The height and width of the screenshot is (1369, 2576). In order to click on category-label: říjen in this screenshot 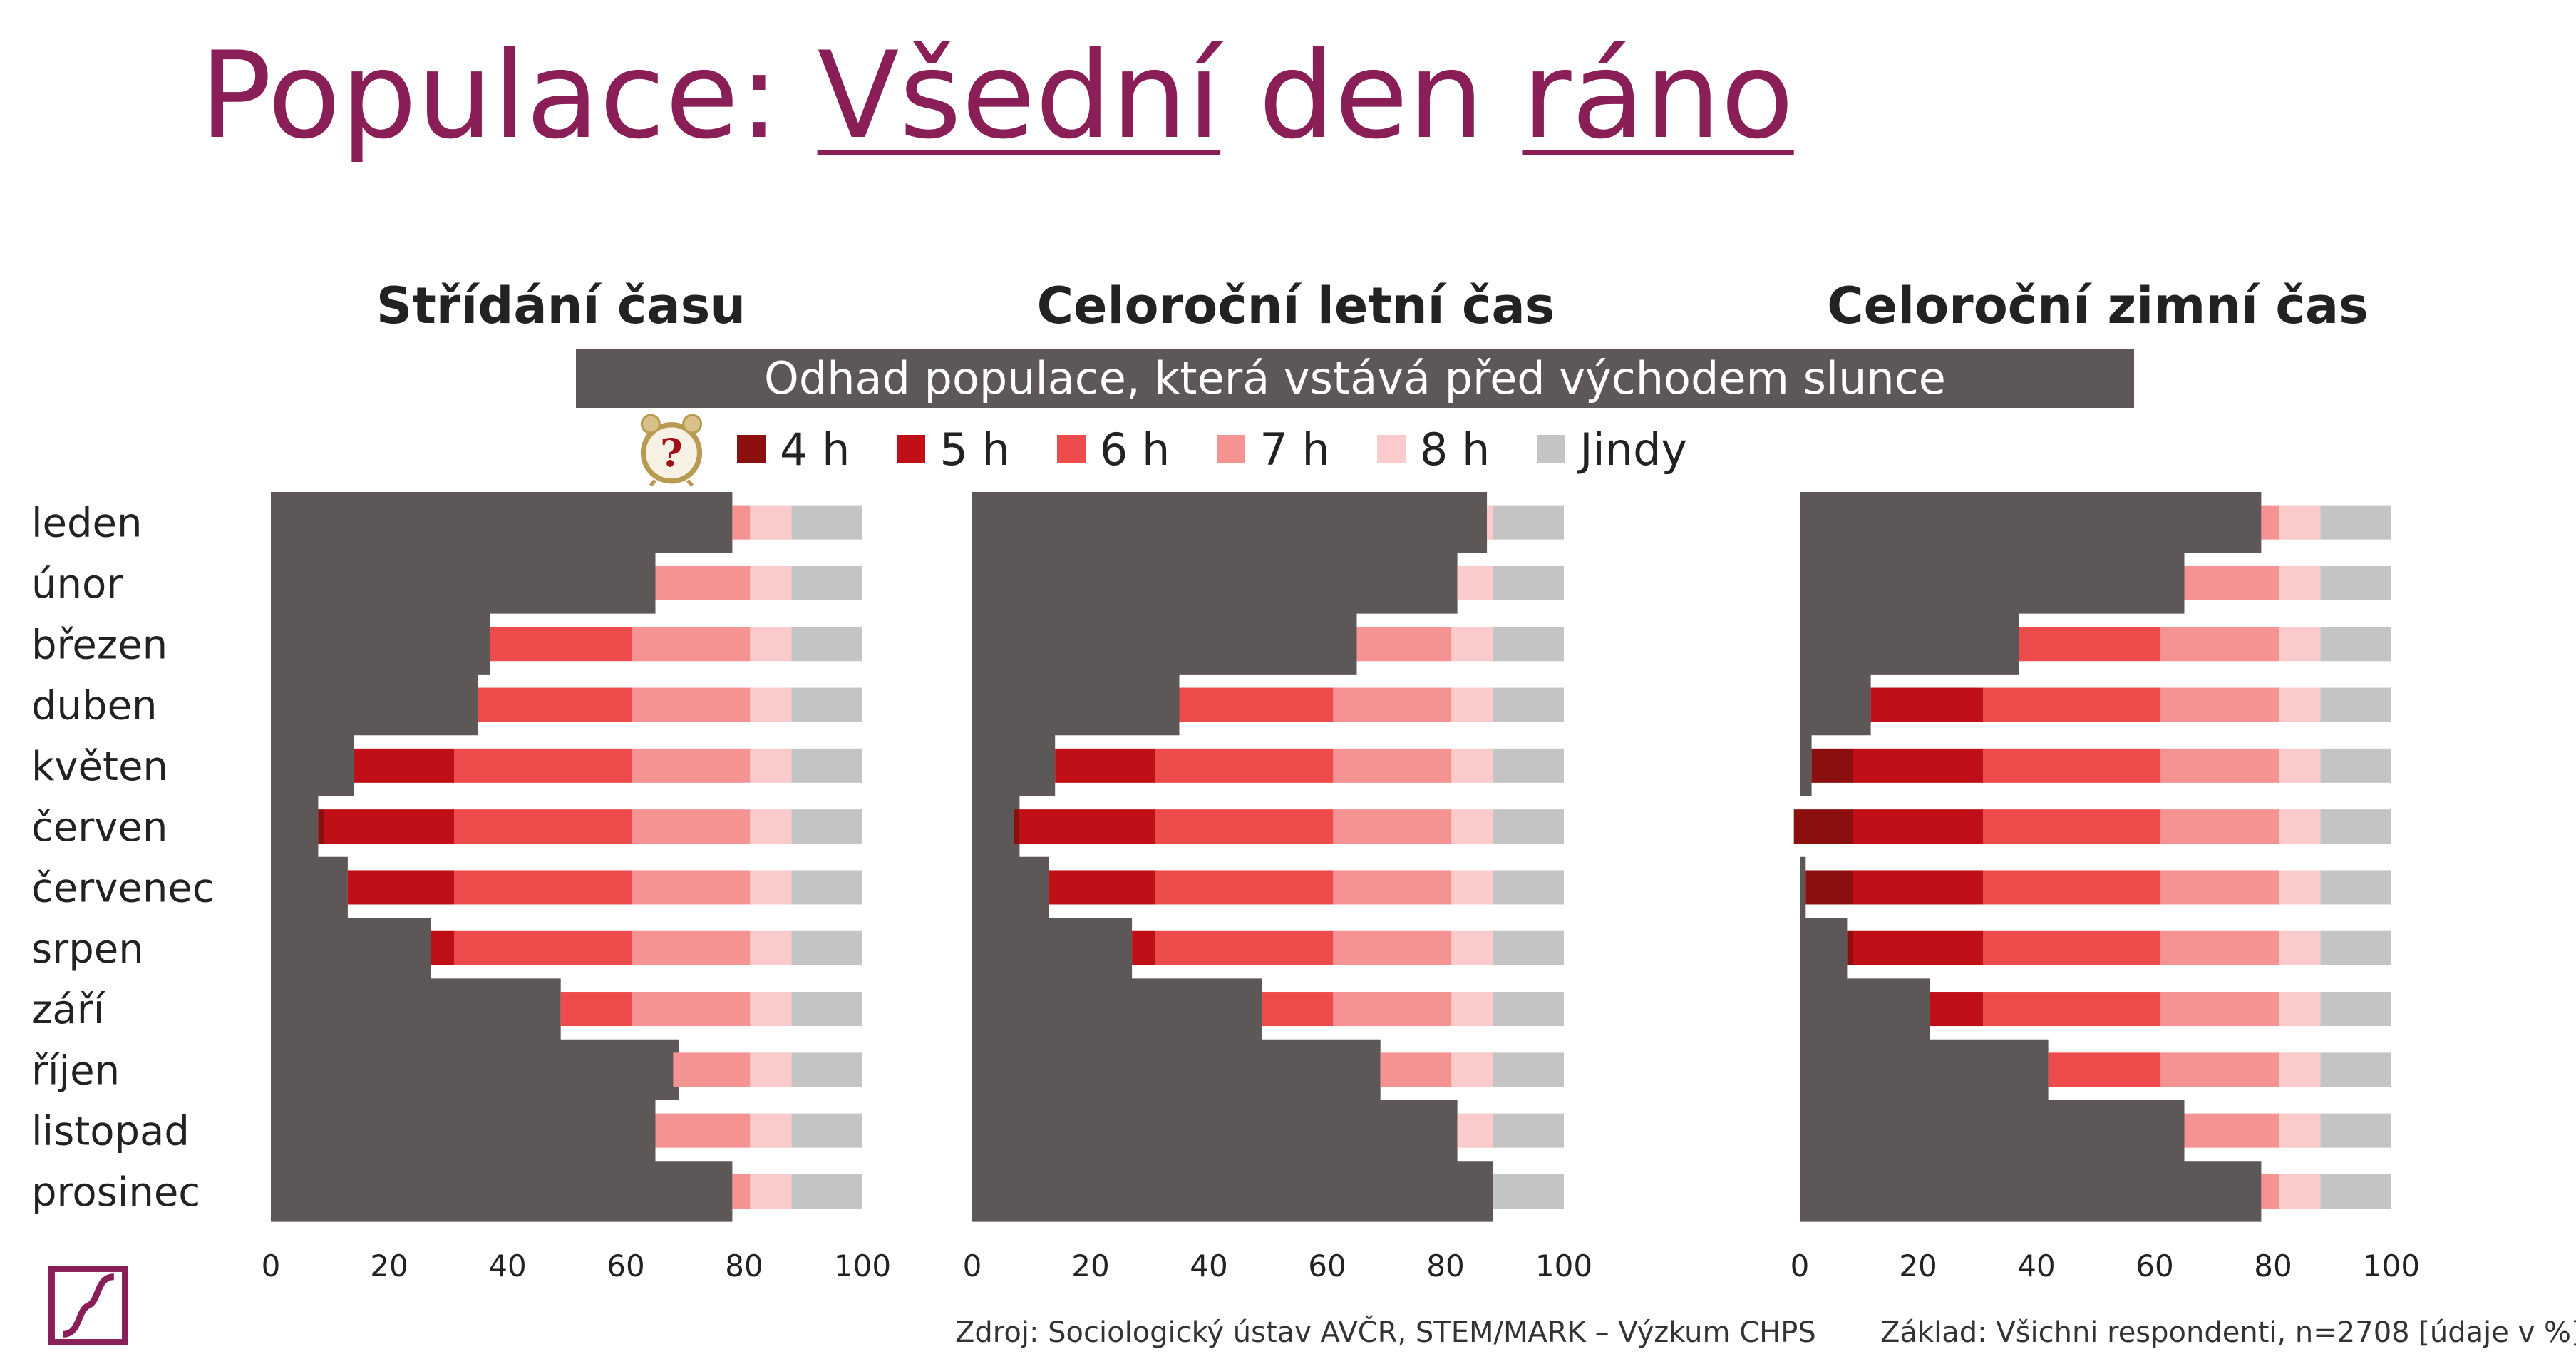, I will do `click(75, 1070)`.